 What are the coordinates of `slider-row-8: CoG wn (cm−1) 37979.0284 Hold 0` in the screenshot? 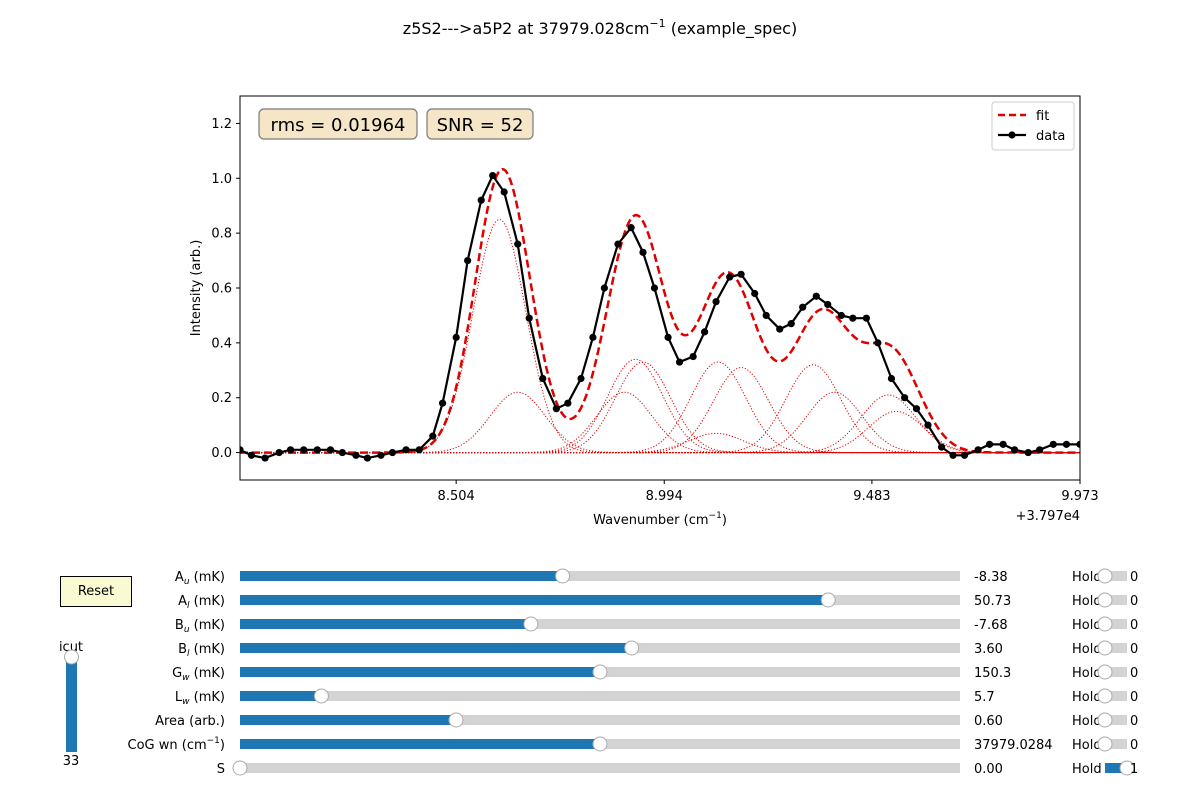 It's located at (633, 744).